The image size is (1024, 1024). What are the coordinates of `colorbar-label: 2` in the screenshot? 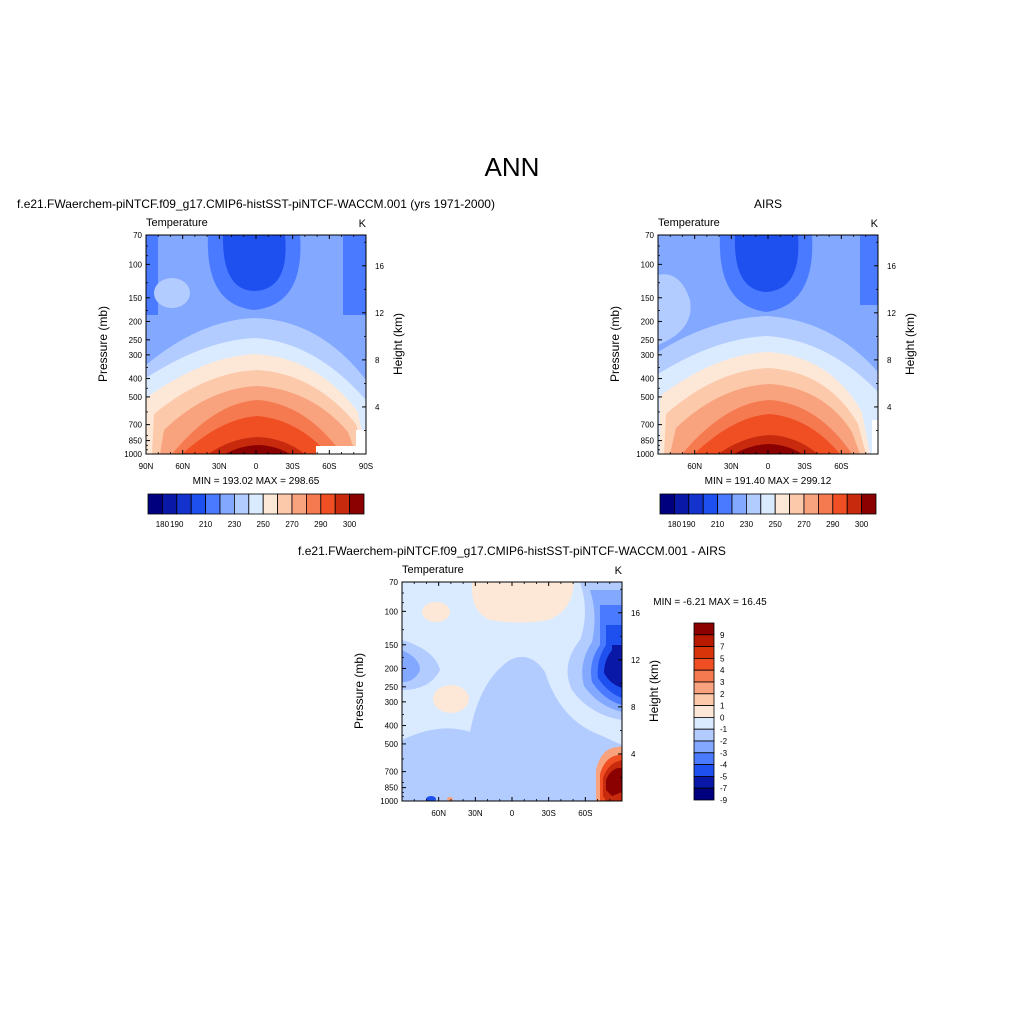 It's located at (722, 694).